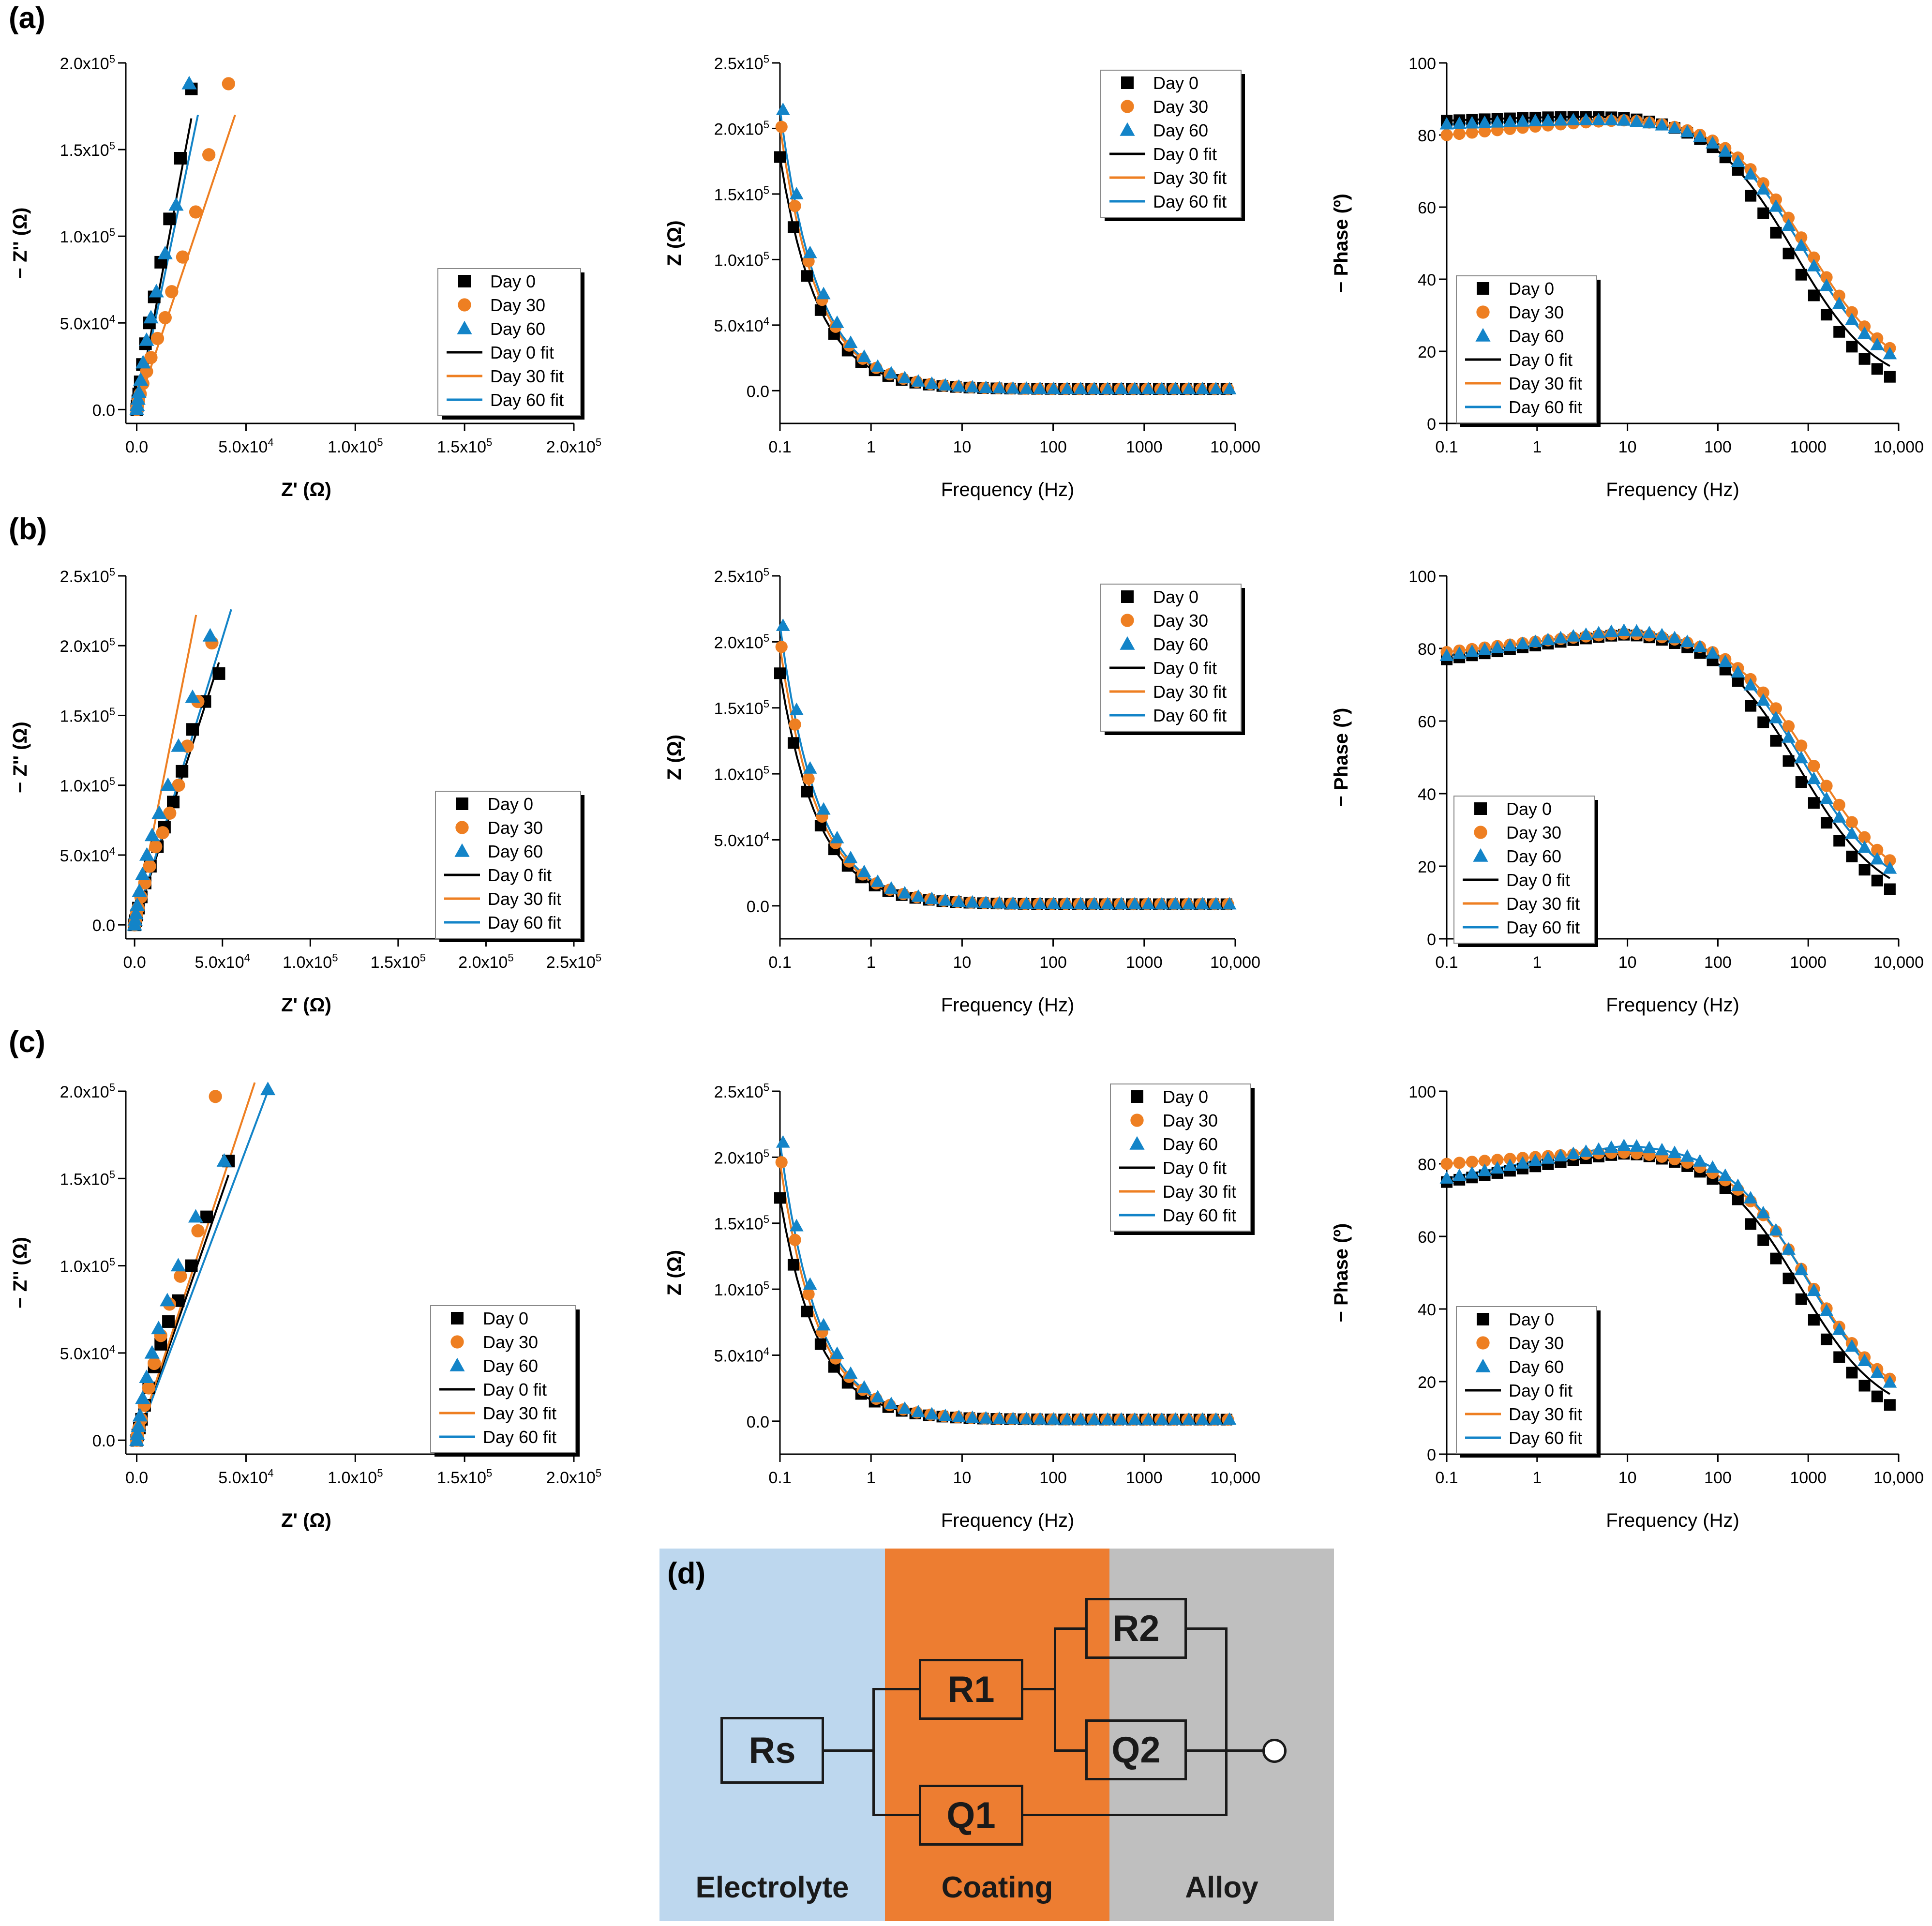 This screenshot has width=1932, height=1926. I want to click on r2-element: R2, so click(1136, 1628).